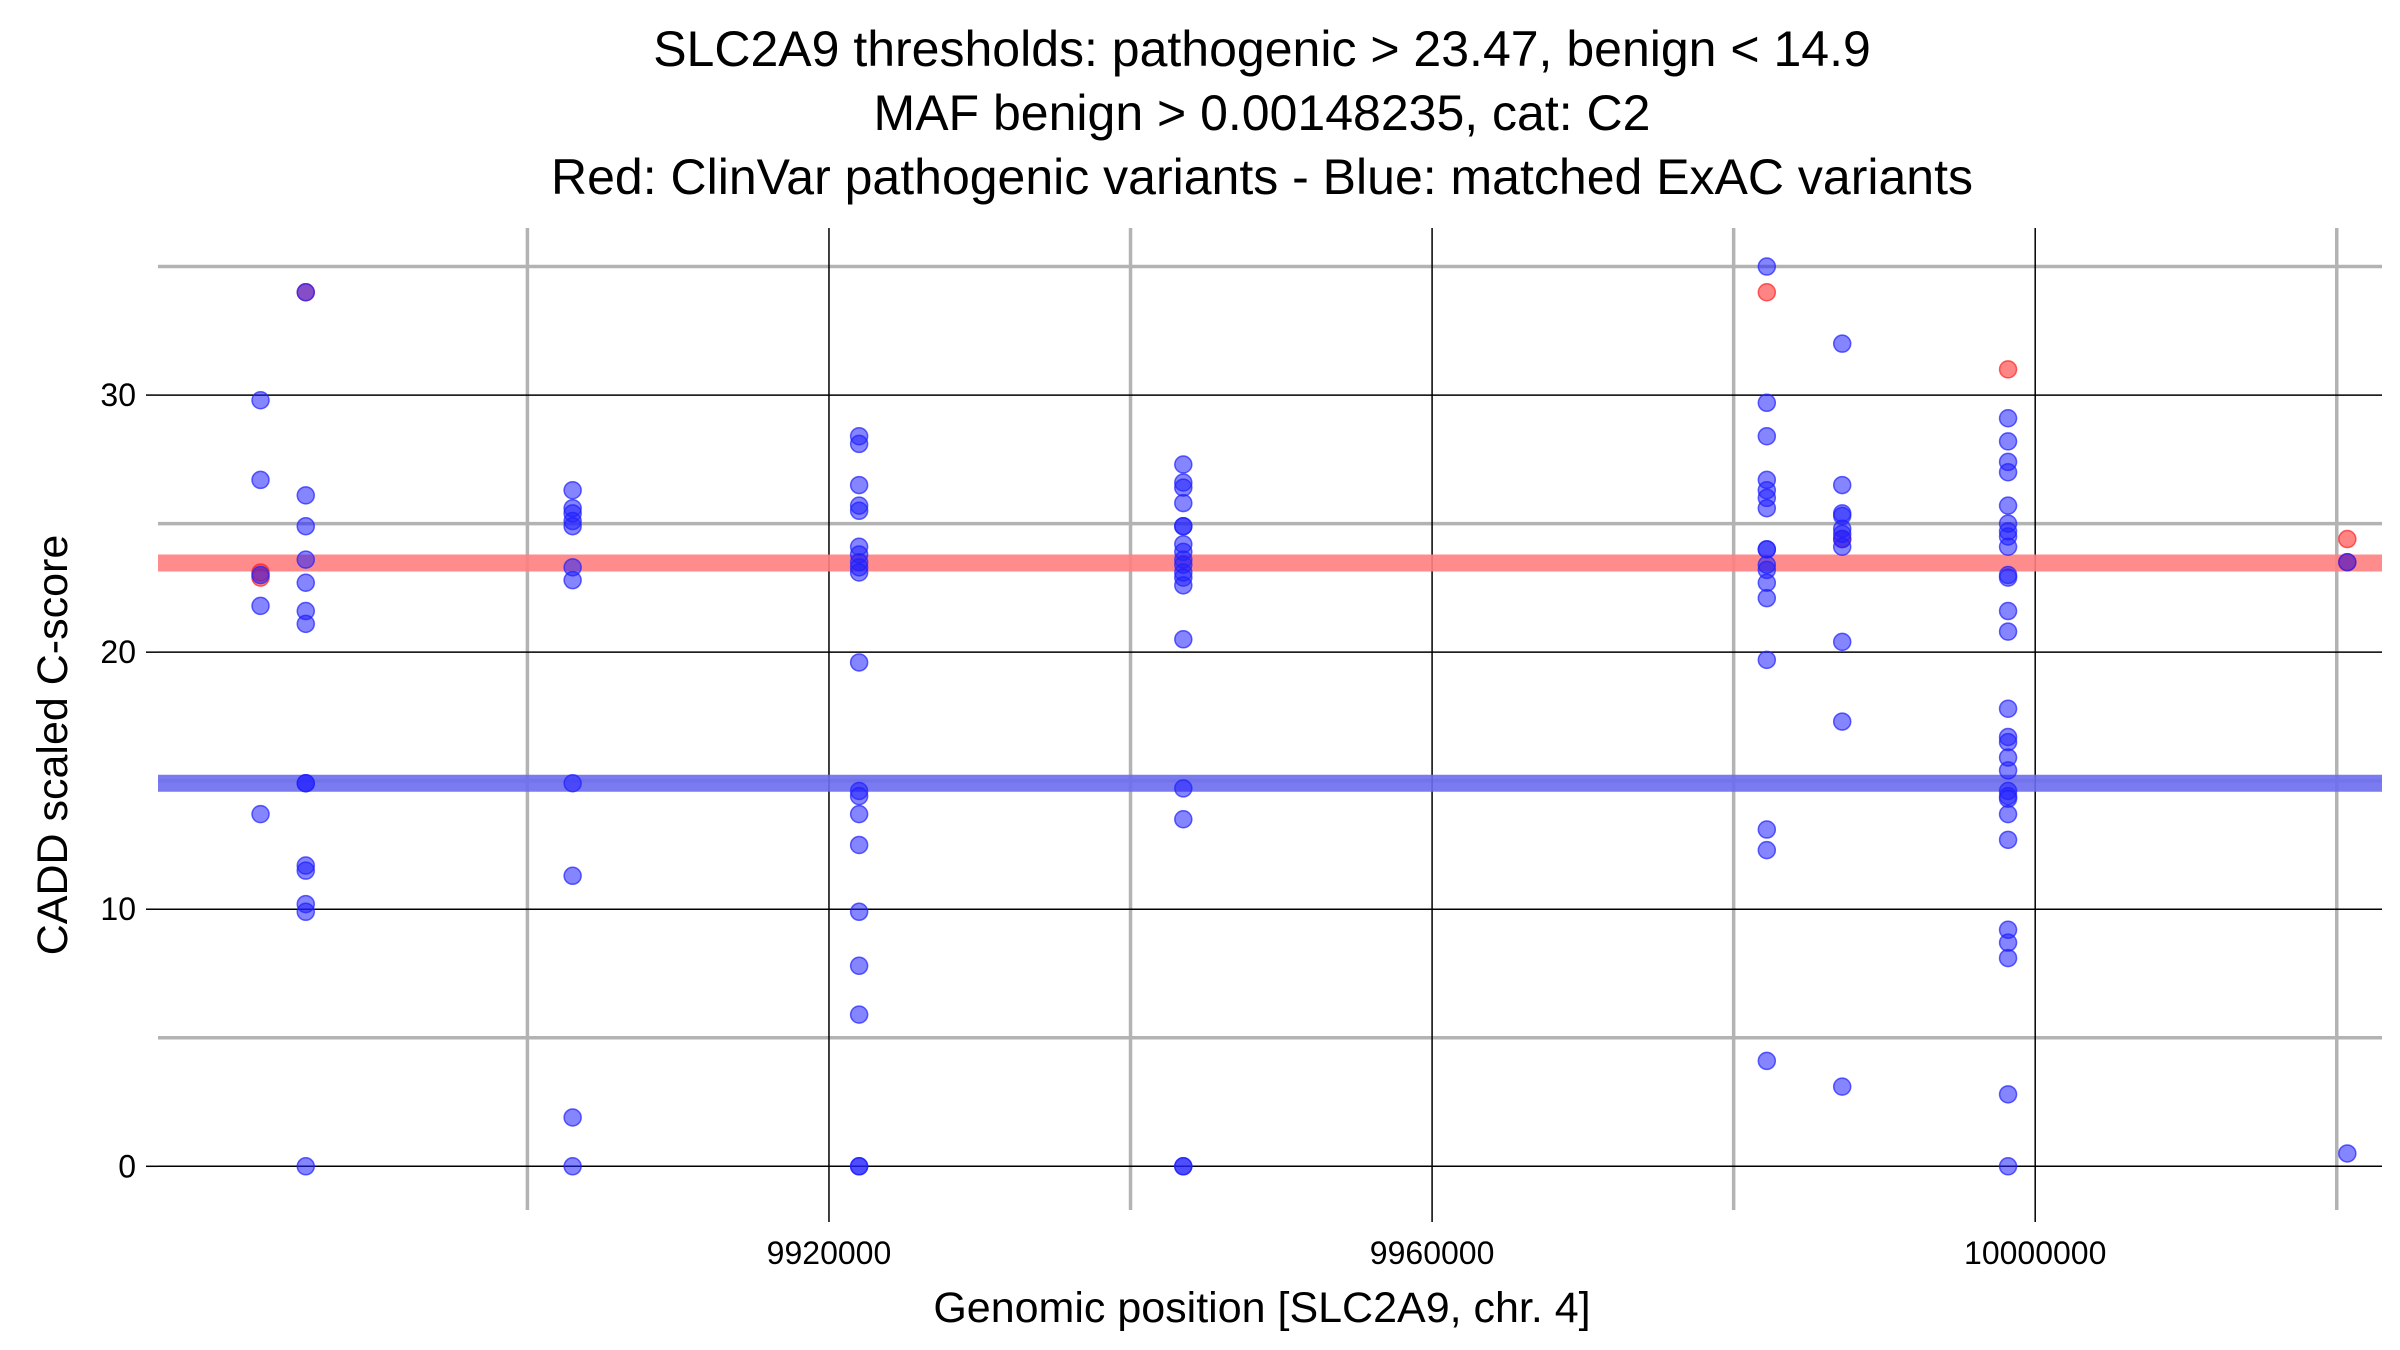 This screenshot has height=1350, width=2400. Describe the element at coordinates (1261, 1308) in the screenshot. I see `x-axis-label: Genomic position [SLC2A9, chr. 4]` at that location.